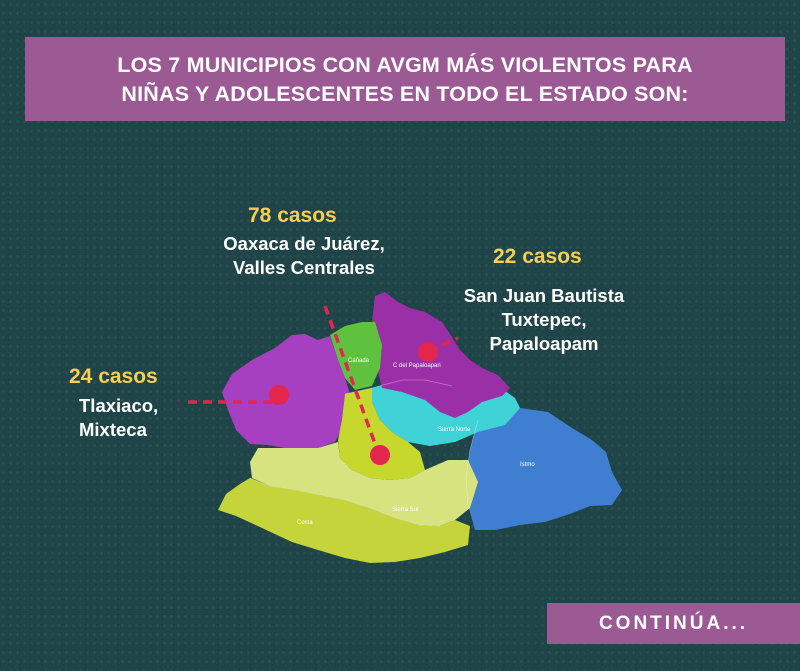 This screenshot has height=671, width=800. What do you see at coordinates (113, 429) in the screenshot?
I see `callout-tlaxiaco-line-2: Mixteca` at bounding box center [113, 429].